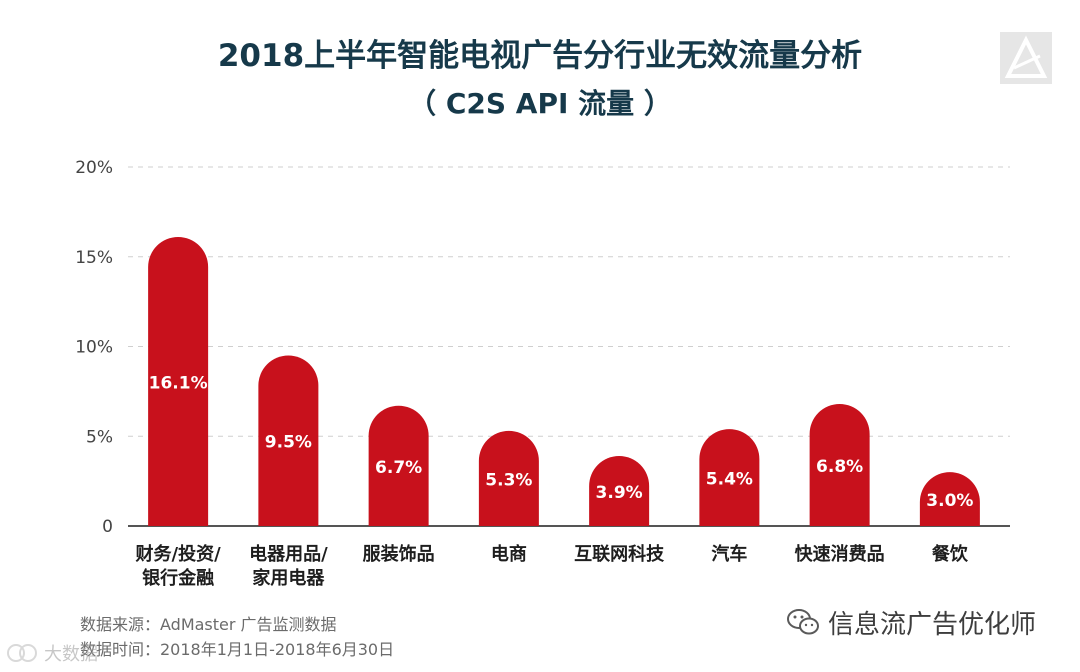 The height and width of the screenshot is (672, 1080). What do you see at coordinates (932, 624) in the screenshot?
I see `brand-name: 信息流广告优化师` at bounding box center [932, 624].